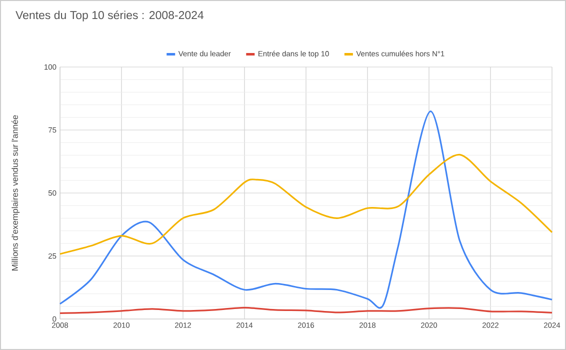 The height and width of the screenshot is (350, 566). What do you see at coordinates (16, 192) in the screenshot?
I see `y-axis-title: Millions d'exemplaires vendus sur l'année` at bounding box center [16, 192].